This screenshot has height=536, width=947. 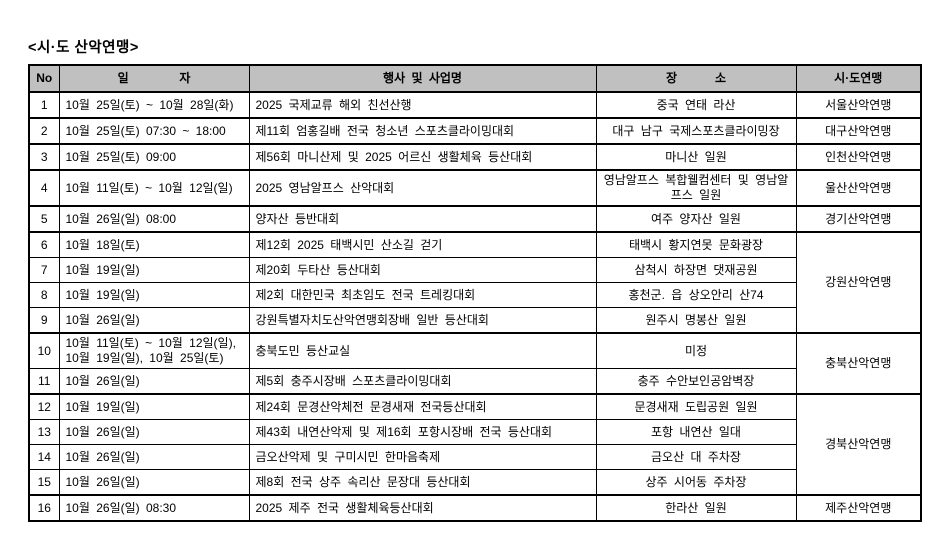 I want to click on cell-no: 5, so click(x=44, y=219).